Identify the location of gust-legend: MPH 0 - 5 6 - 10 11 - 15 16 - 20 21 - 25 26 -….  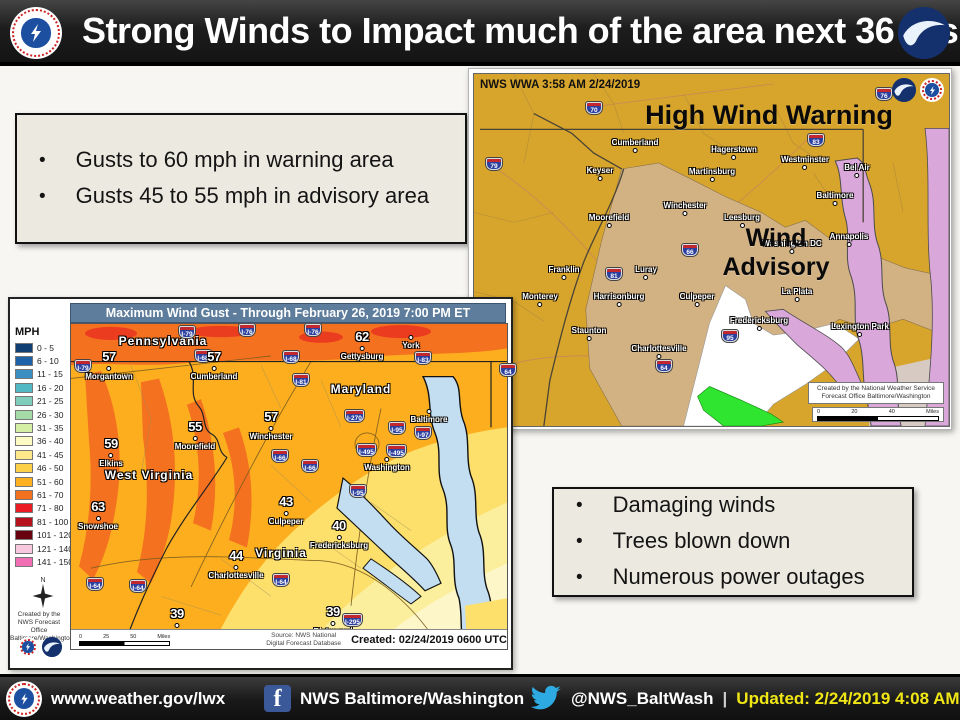
(44, 447).